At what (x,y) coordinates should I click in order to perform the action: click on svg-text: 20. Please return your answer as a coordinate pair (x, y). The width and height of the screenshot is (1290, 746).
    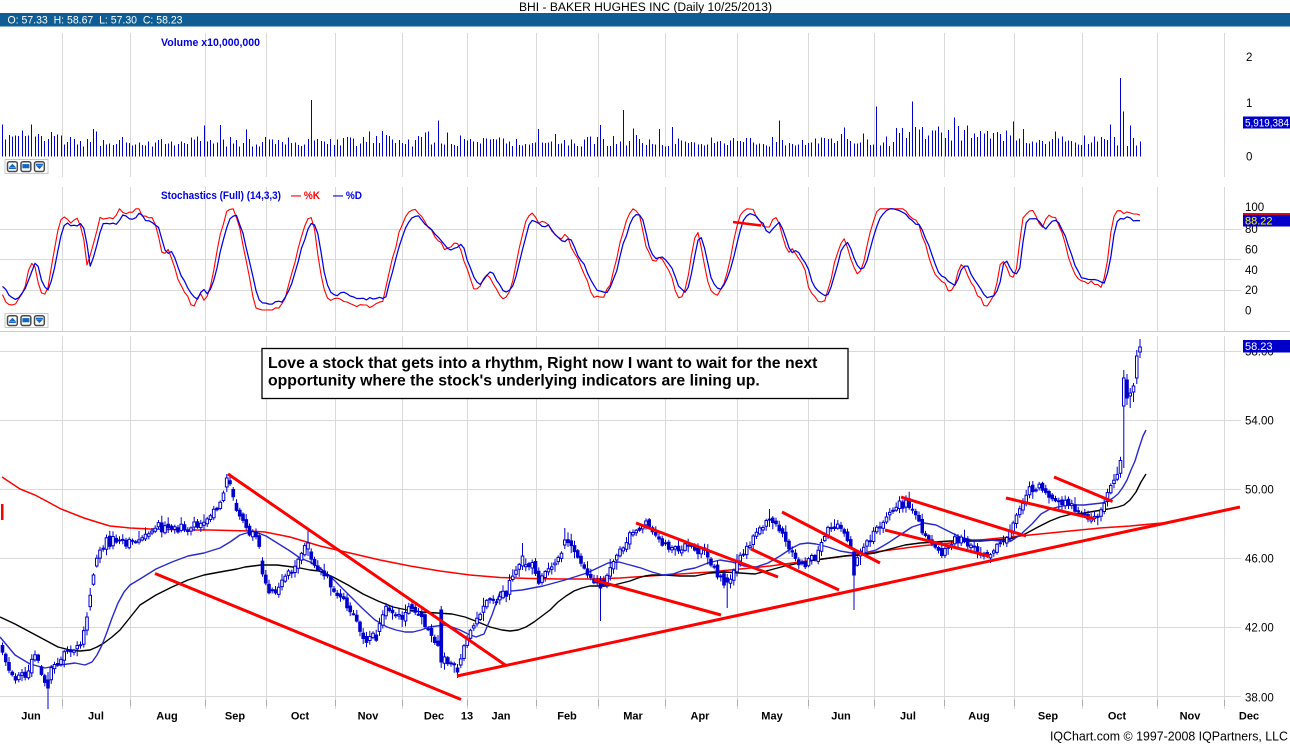
    Looking at the image, I should click on (1251, 291).